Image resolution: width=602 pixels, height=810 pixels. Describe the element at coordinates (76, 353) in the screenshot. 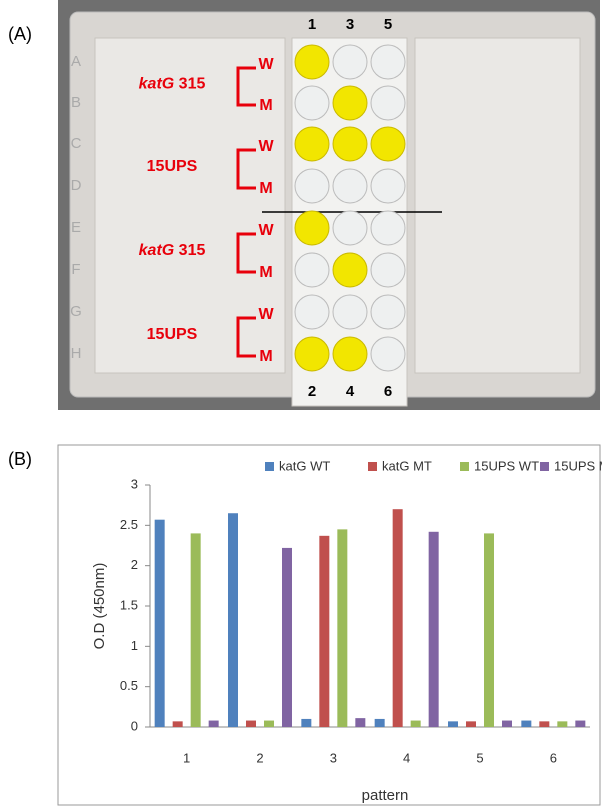

I see `row-letter: H` at that location.